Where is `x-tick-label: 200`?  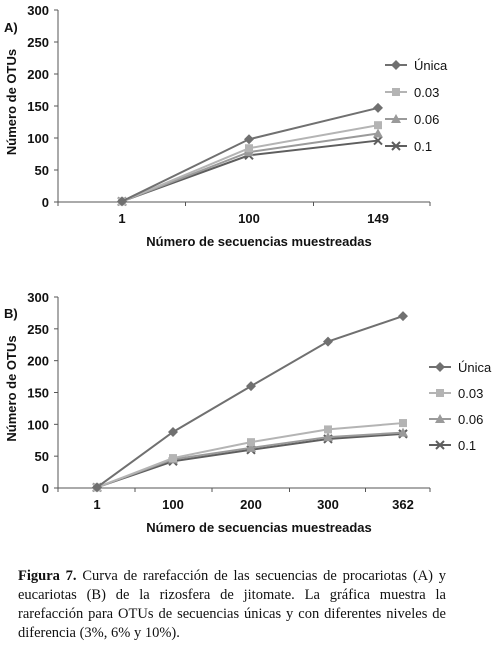 x-tick-label: 200 is located at coordinates (251, 504).